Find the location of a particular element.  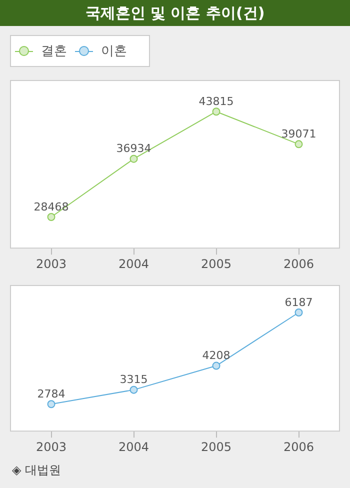

data-label: 36934 is located at coordinates (134, 149).